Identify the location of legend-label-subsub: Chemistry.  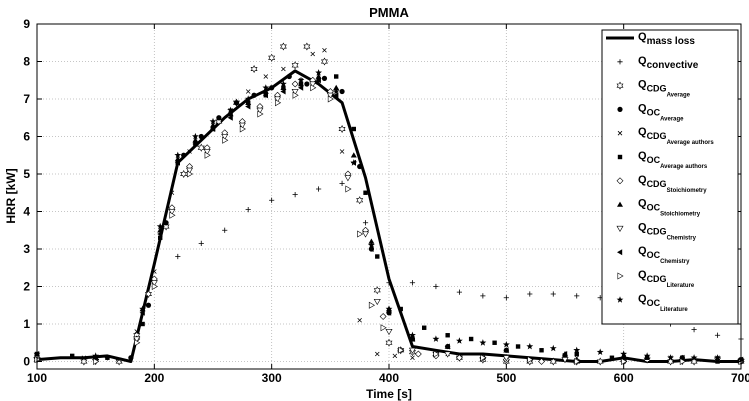
(675, 262).